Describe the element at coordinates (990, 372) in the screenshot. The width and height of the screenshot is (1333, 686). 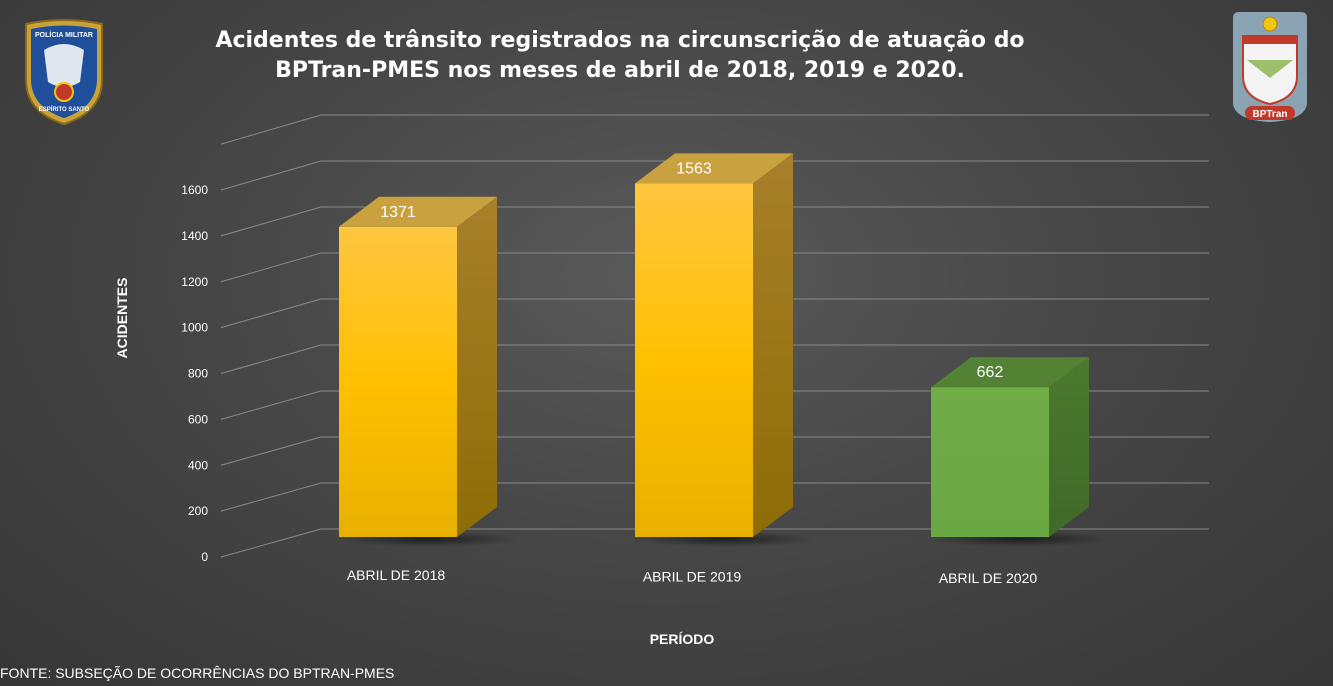
I see `data-label: 662` at that location.